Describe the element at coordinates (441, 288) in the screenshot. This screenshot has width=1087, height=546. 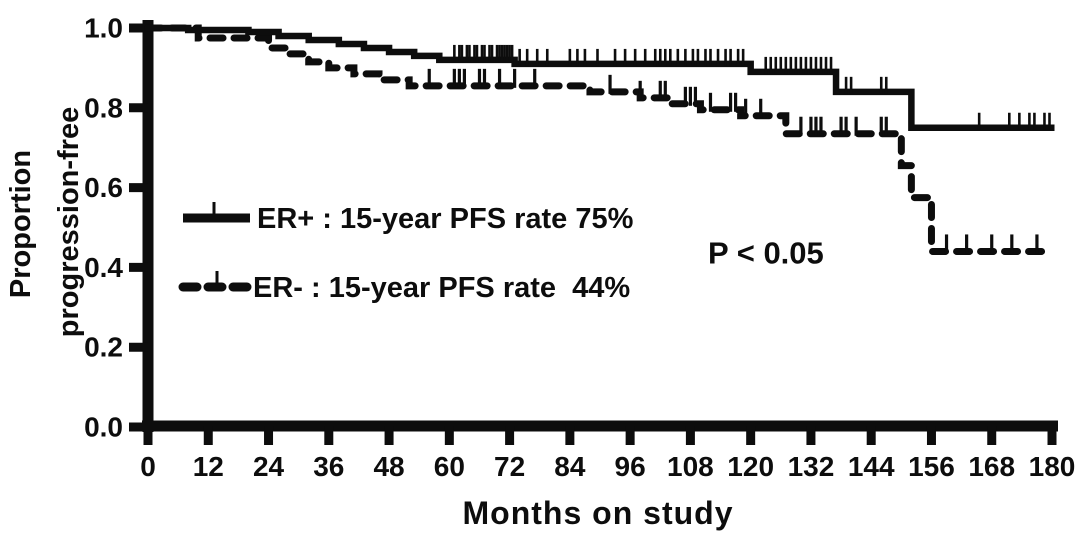
I see `legend-label-er-minus: ER- : 15-year PFS rate 44%` at that location.